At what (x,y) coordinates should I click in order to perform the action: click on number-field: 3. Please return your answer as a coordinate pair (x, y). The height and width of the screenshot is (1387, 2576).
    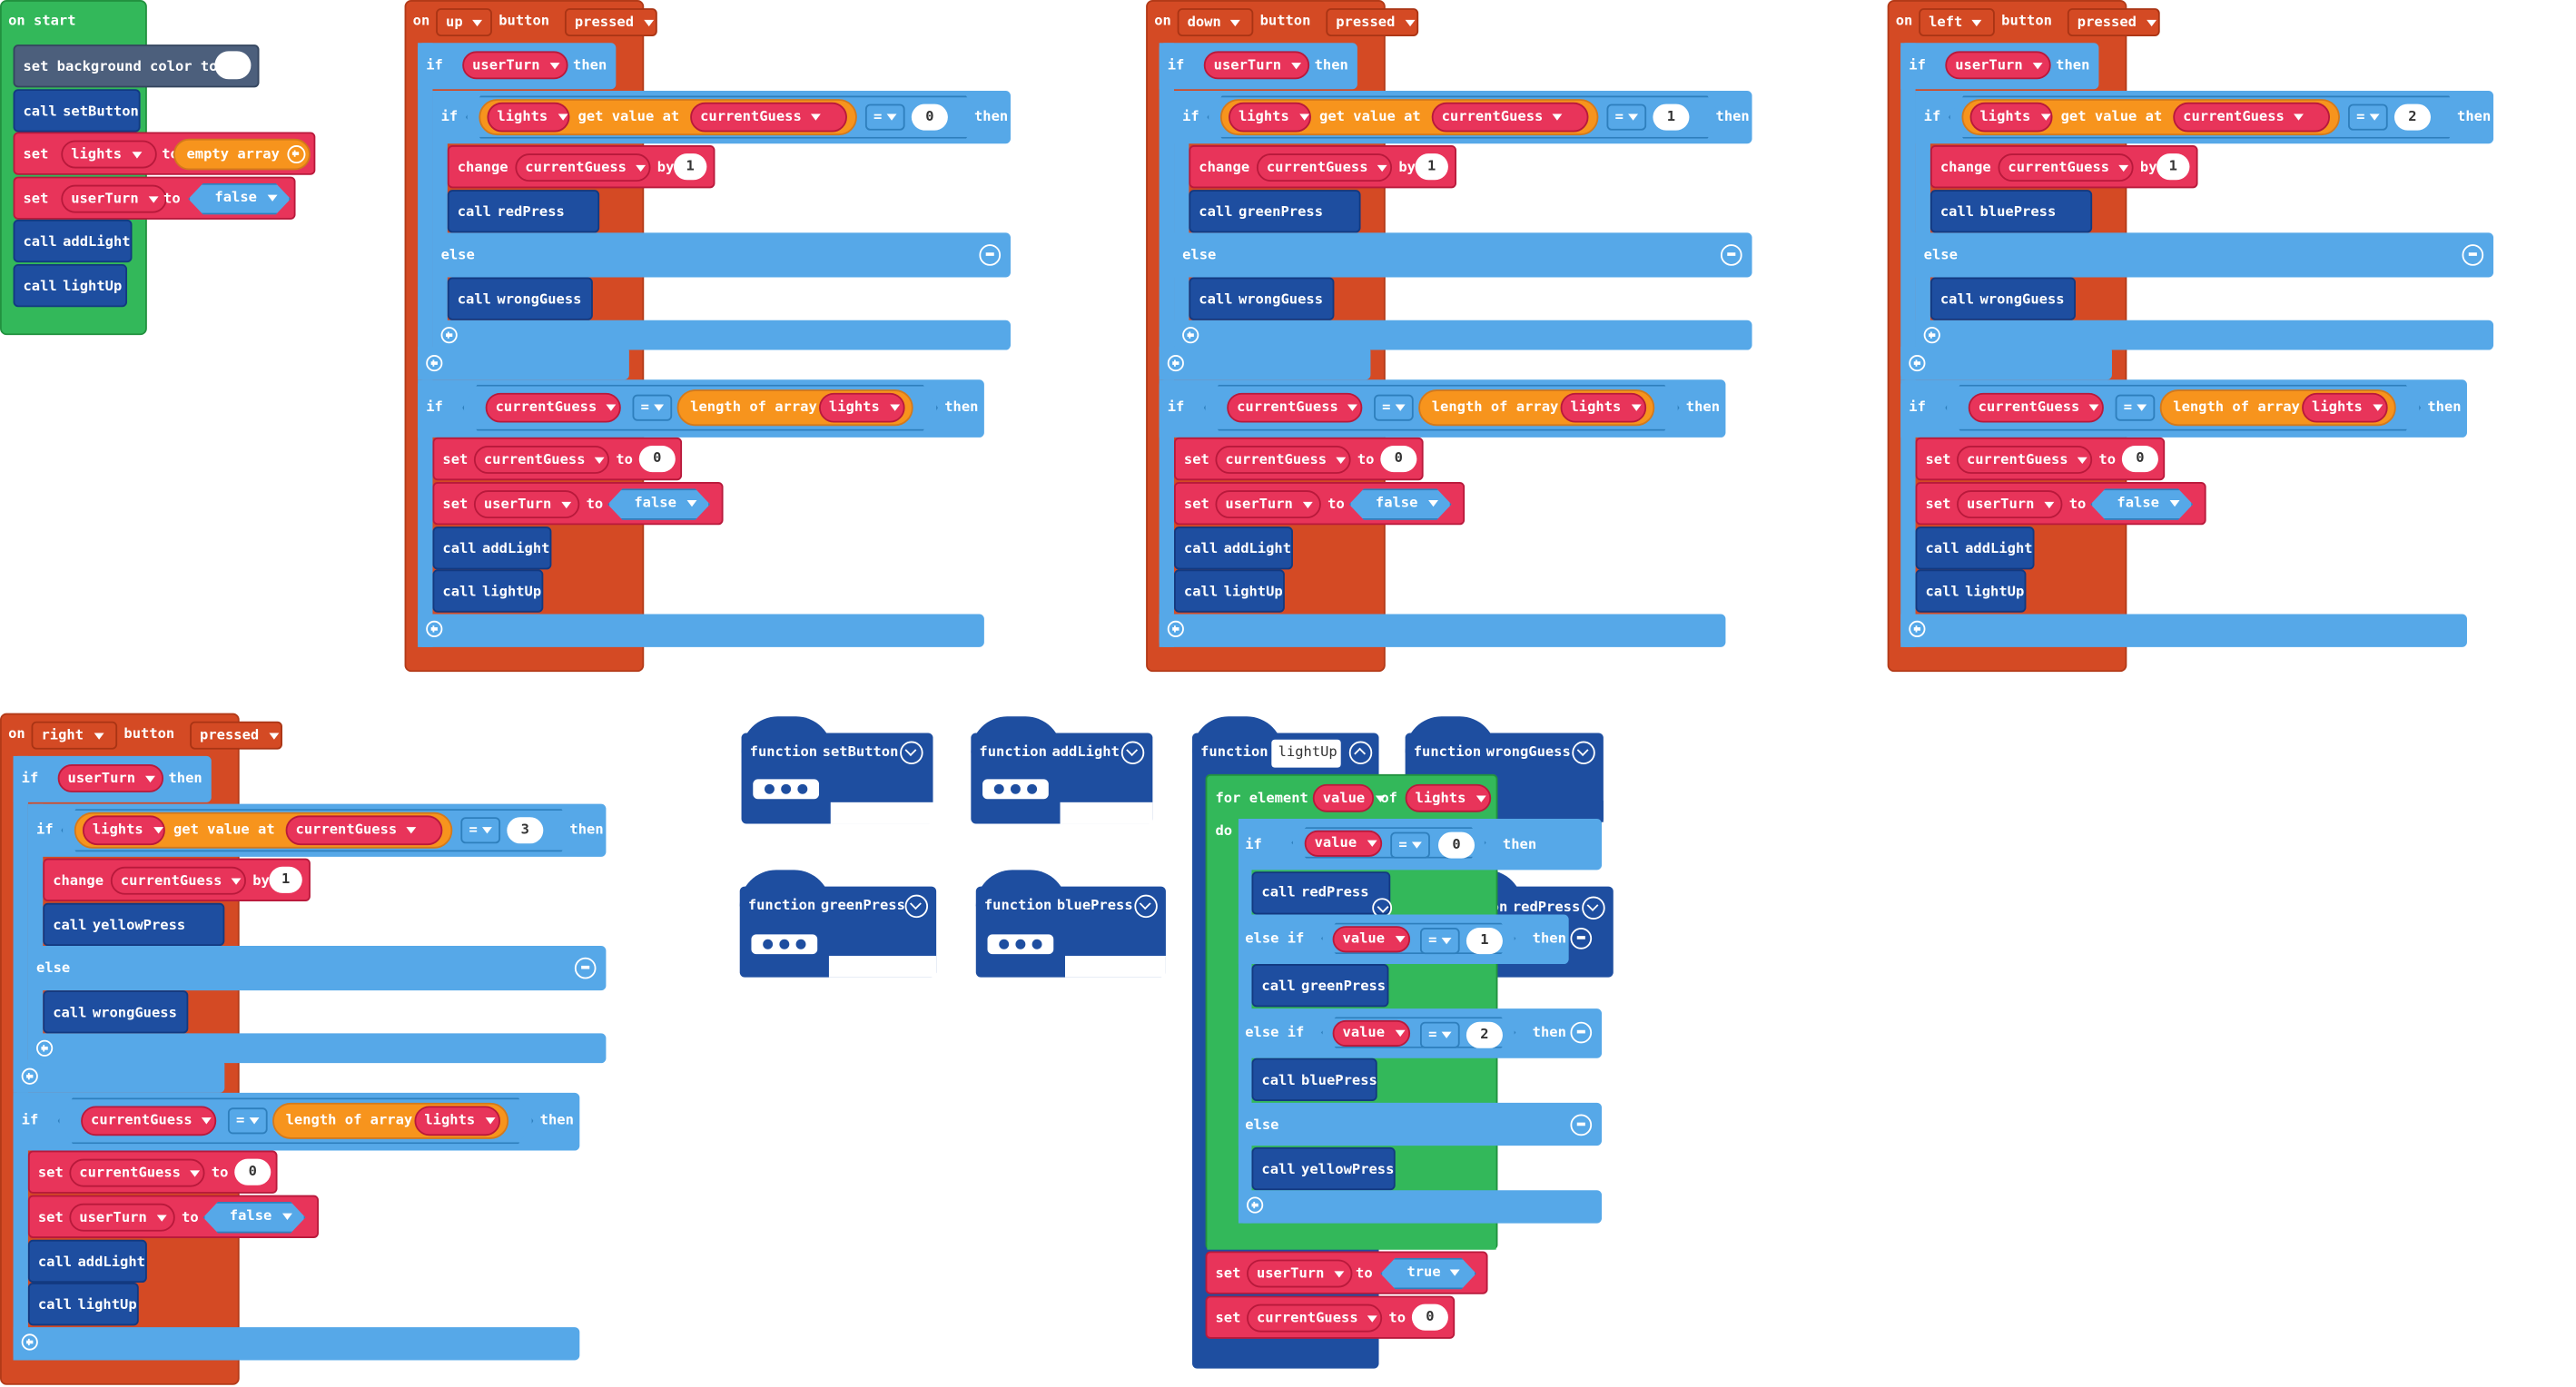
    Looking at the image, I should click on (525, 830).